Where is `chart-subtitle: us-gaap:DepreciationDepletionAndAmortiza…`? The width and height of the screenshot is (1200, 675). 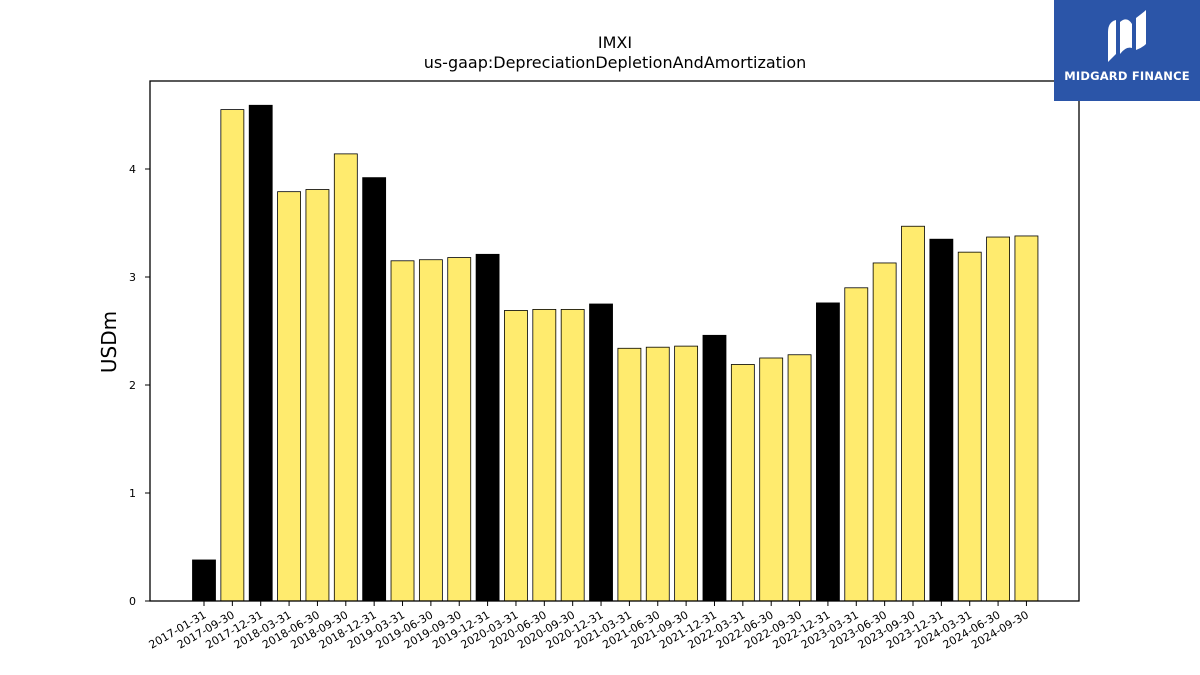 chart-subtitle: us-gaap:DepreciationDepletionAndAmortiza… is located at coordinates (615, 62).